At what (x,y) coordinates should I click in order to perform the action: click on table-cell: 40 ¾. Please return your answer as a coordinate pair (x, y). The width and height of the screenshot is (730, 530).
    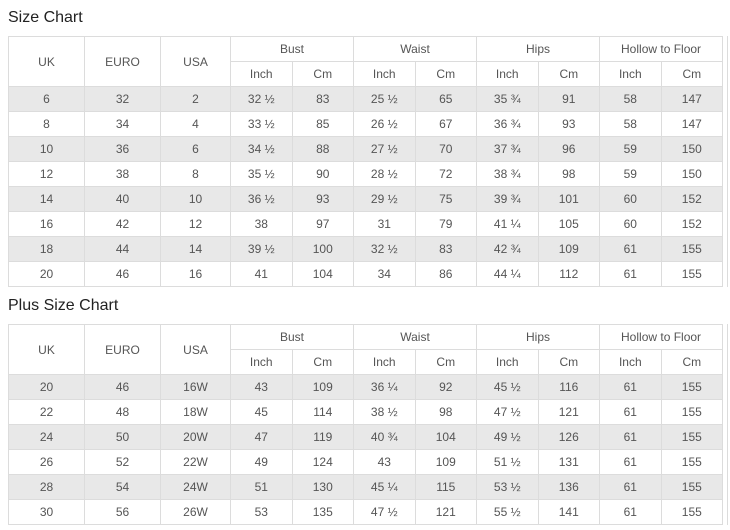
    Looking at the image, I should click on (384, 437).